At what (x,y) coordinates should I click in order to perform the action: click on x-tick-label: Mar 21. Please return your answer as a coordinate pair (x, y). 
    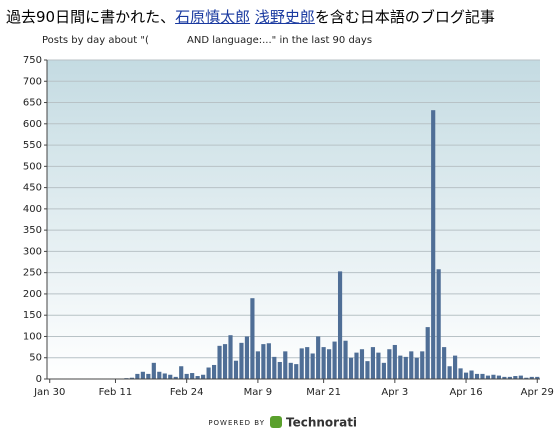
    Looking at the image, I should click on (323, 392).